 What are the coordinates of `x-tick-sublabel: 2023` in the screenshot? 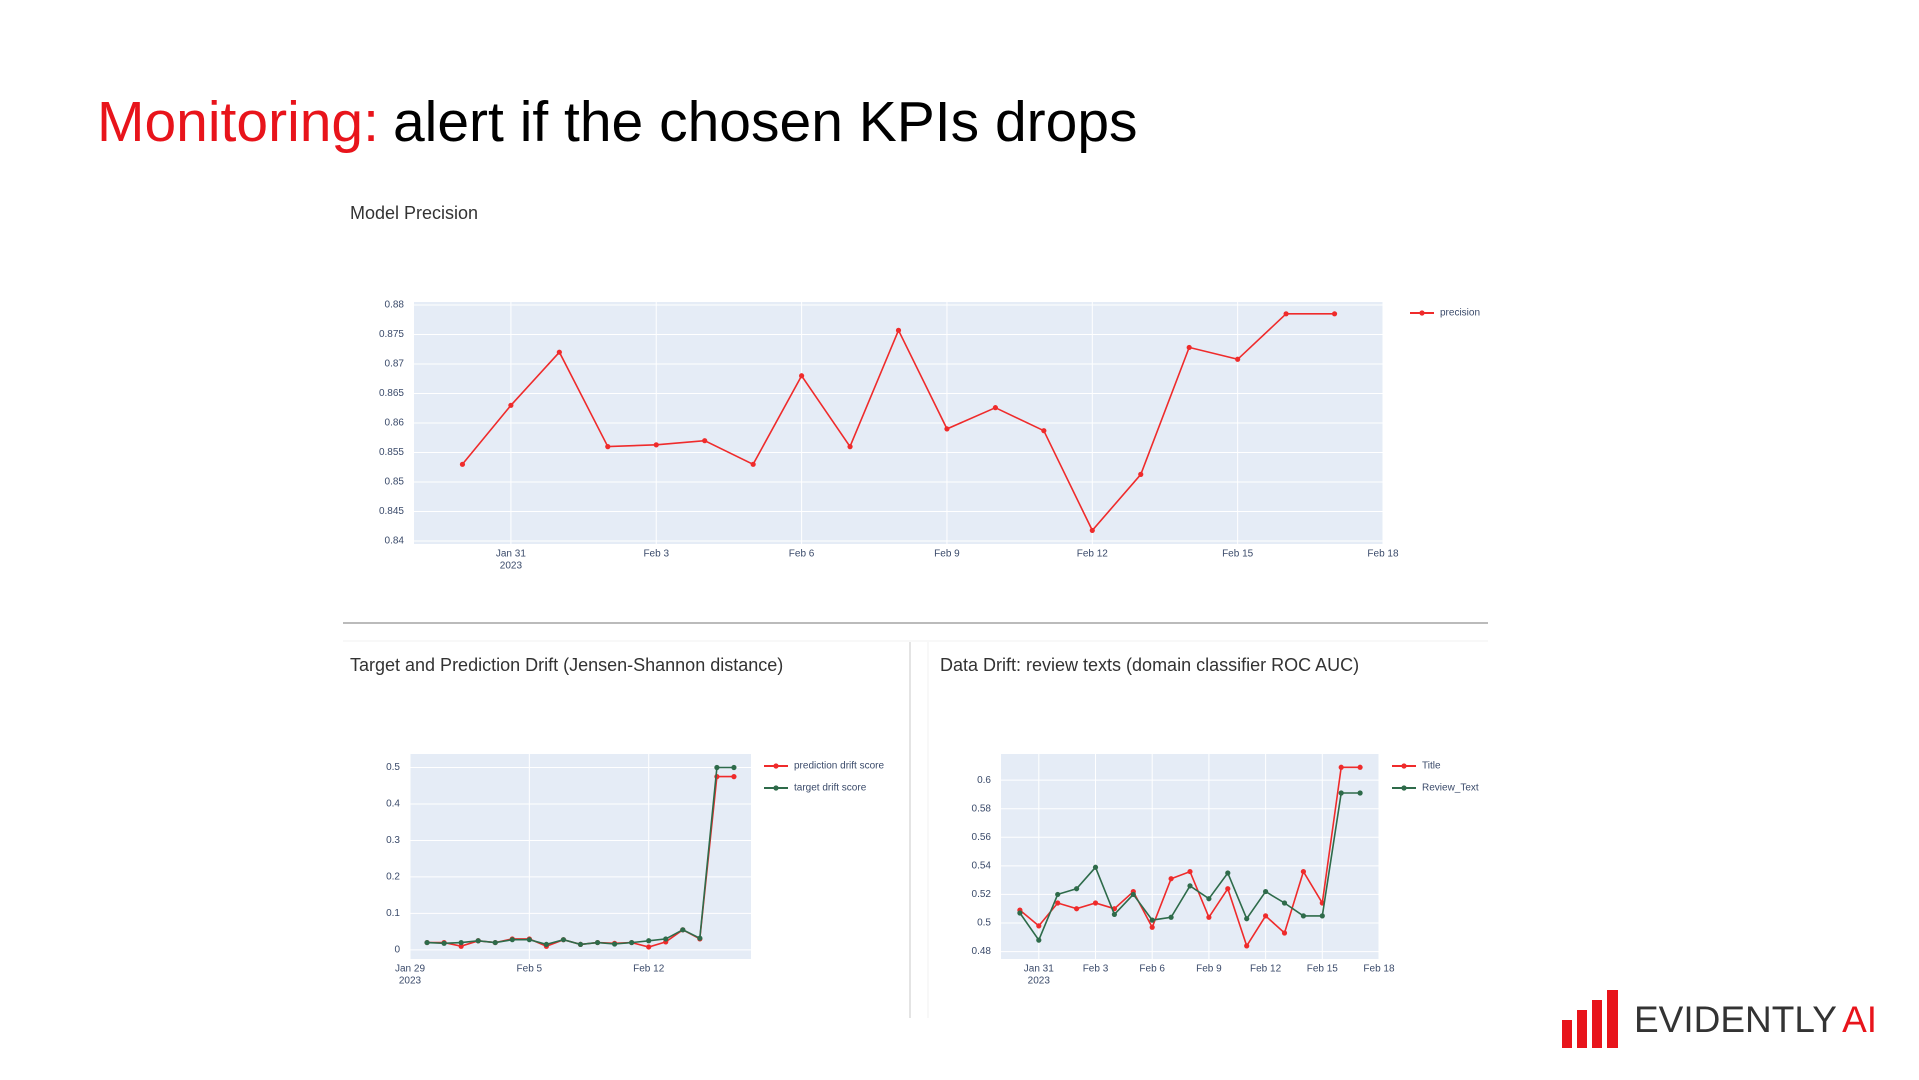 It's located at (410, 981).